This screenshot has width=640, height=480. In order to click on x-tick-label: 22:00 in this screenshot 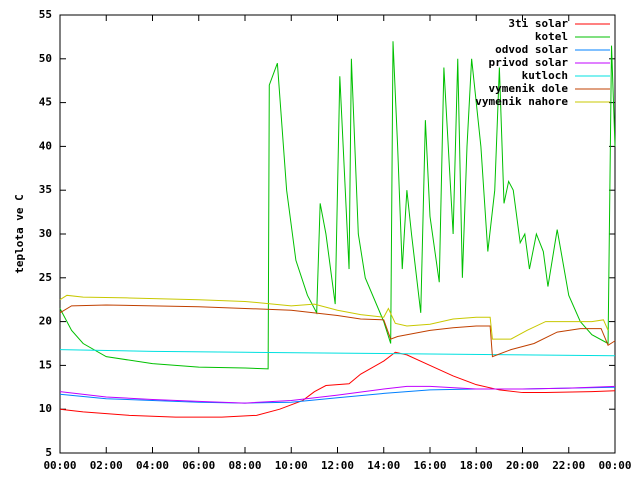, I will do `click(568, 465)`.